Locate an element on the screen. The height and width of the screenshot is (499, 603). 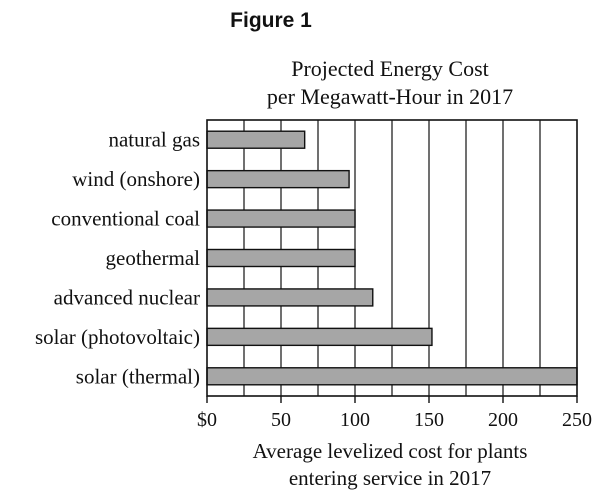
category-label: wind (onshore) is located at coordinates (136, 179).